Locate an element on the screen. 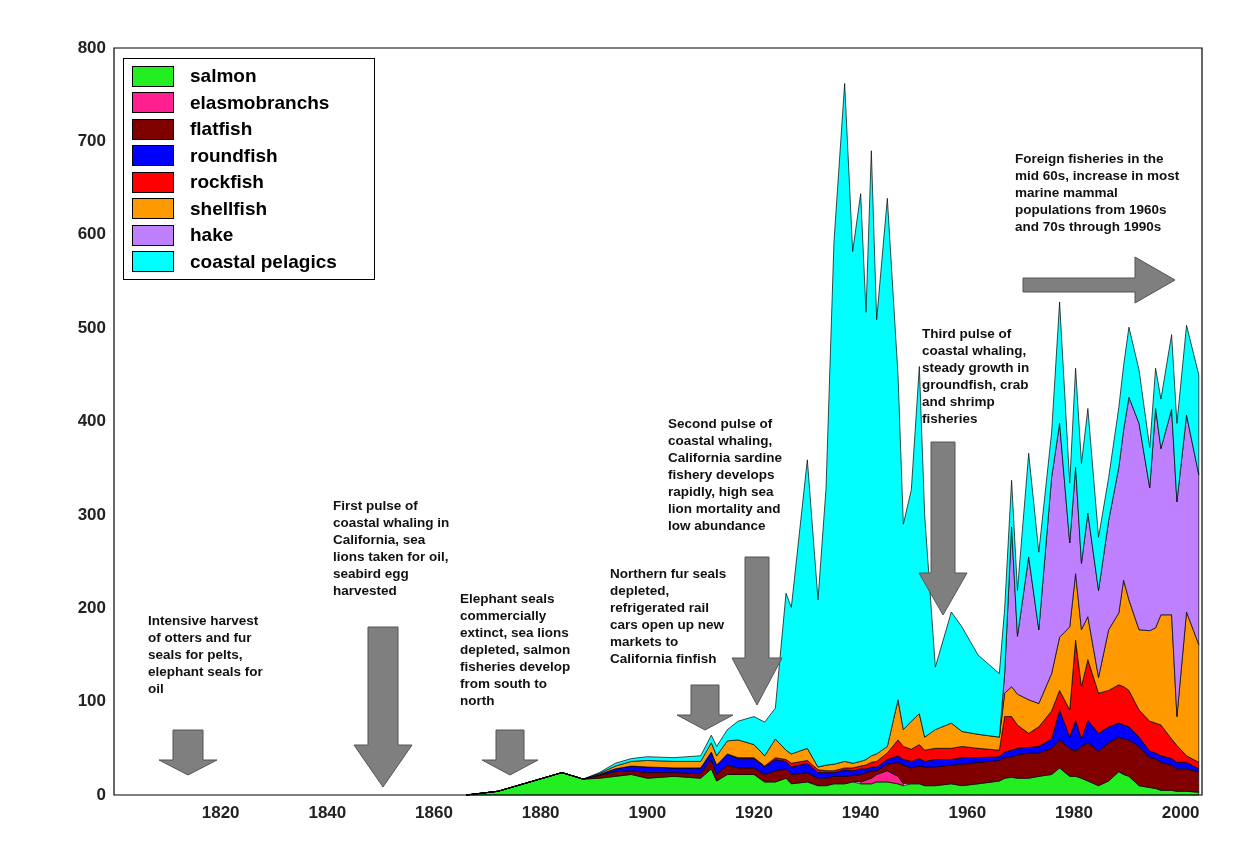 The image size is (1252, 861). y-tick-label: 800 is located at coordinates (91, 47).